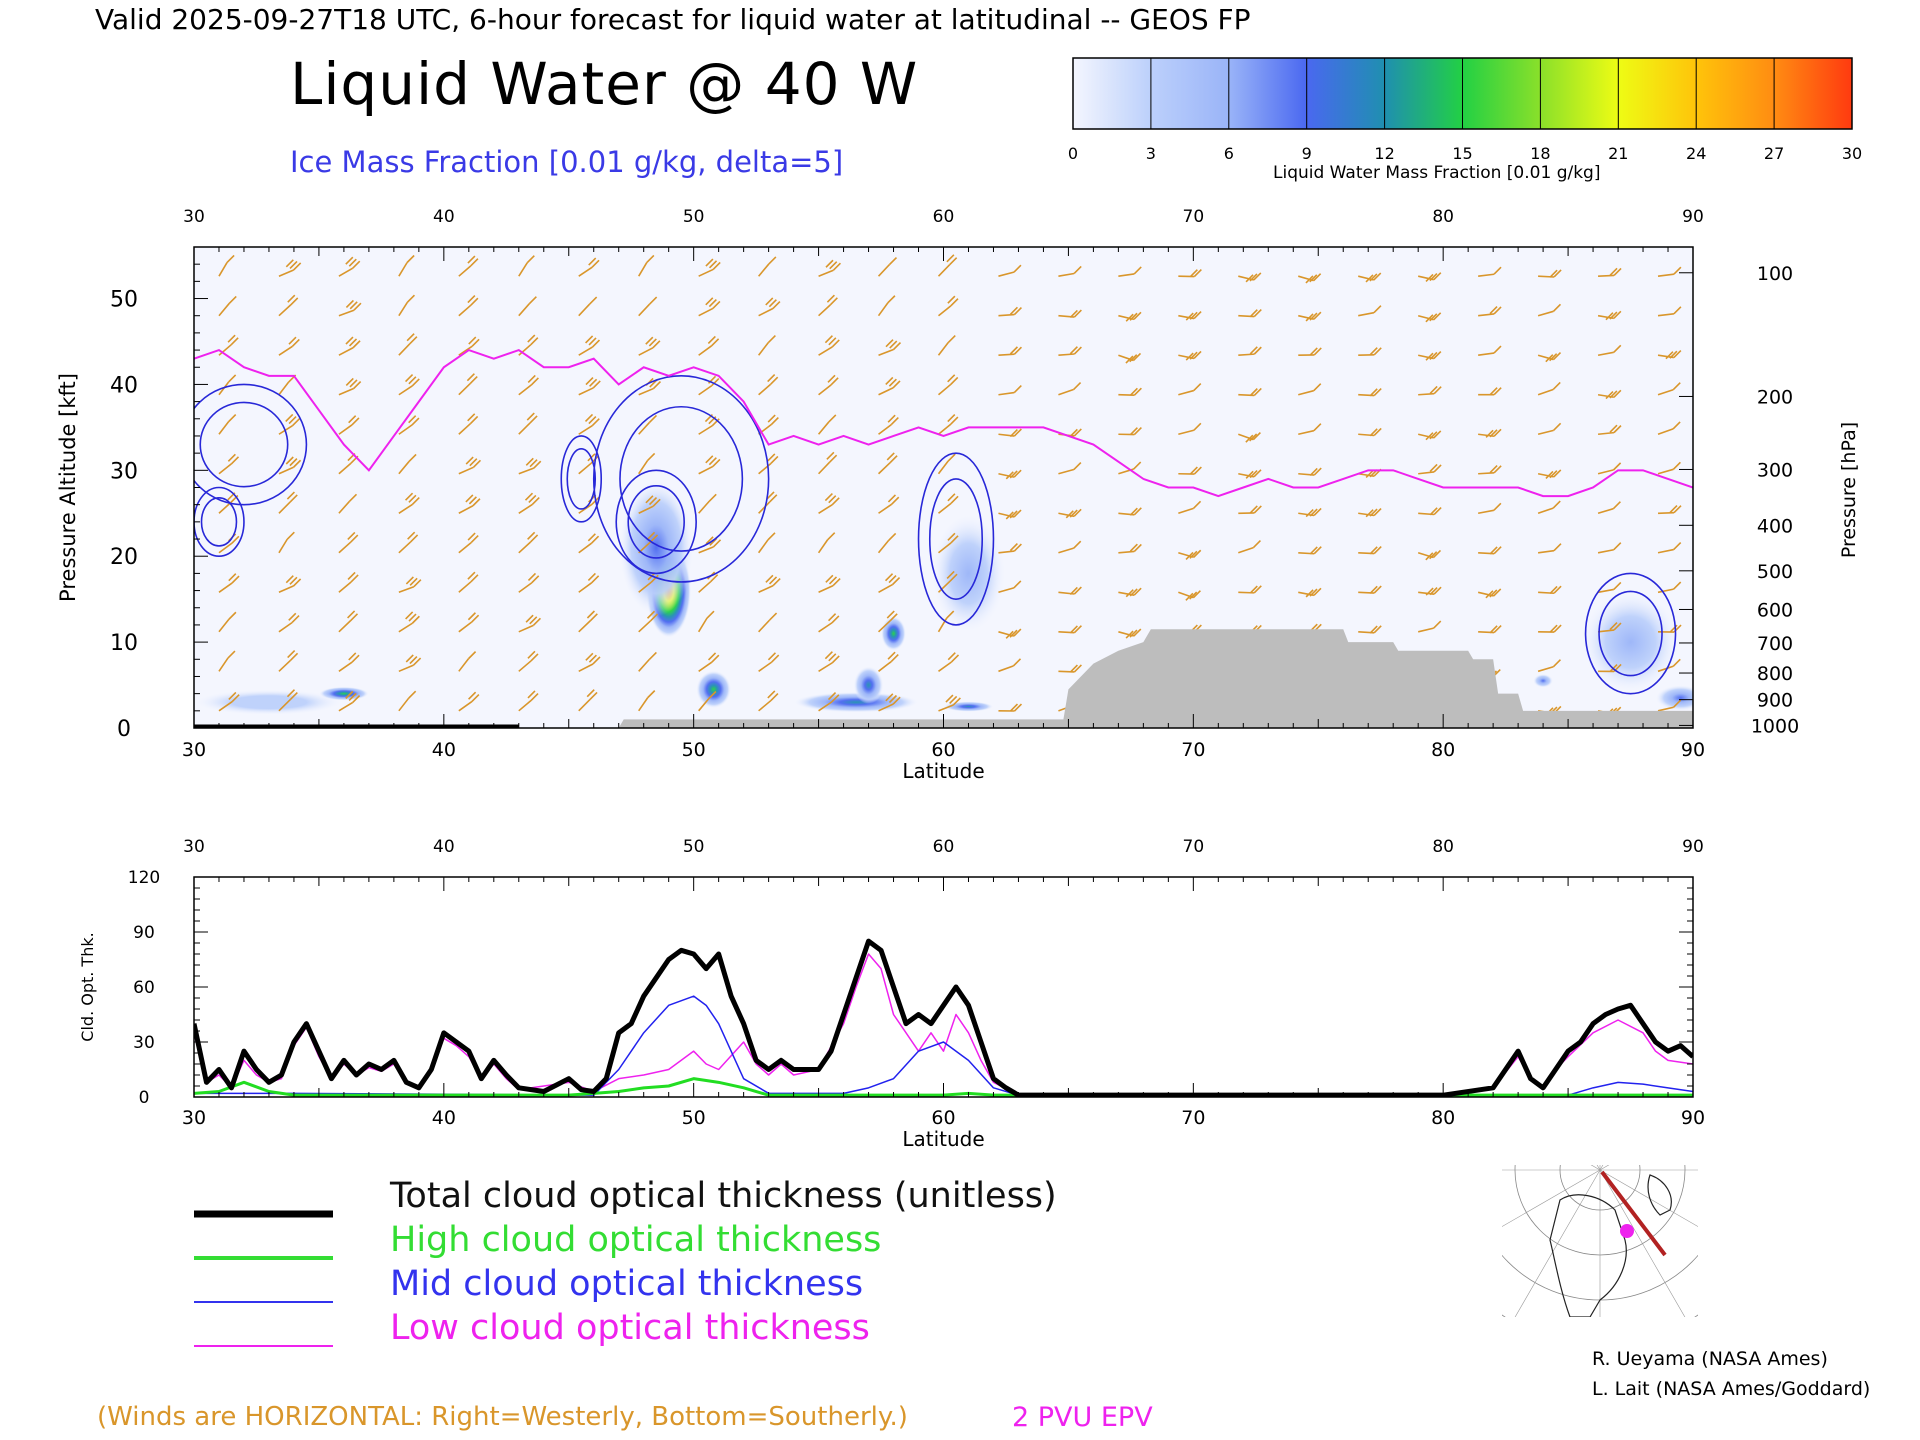 The image size is (1920, 1440). Describe the element at coordinates (1627, 1231) in the screenshot. I see `map-location-dot` at that location.